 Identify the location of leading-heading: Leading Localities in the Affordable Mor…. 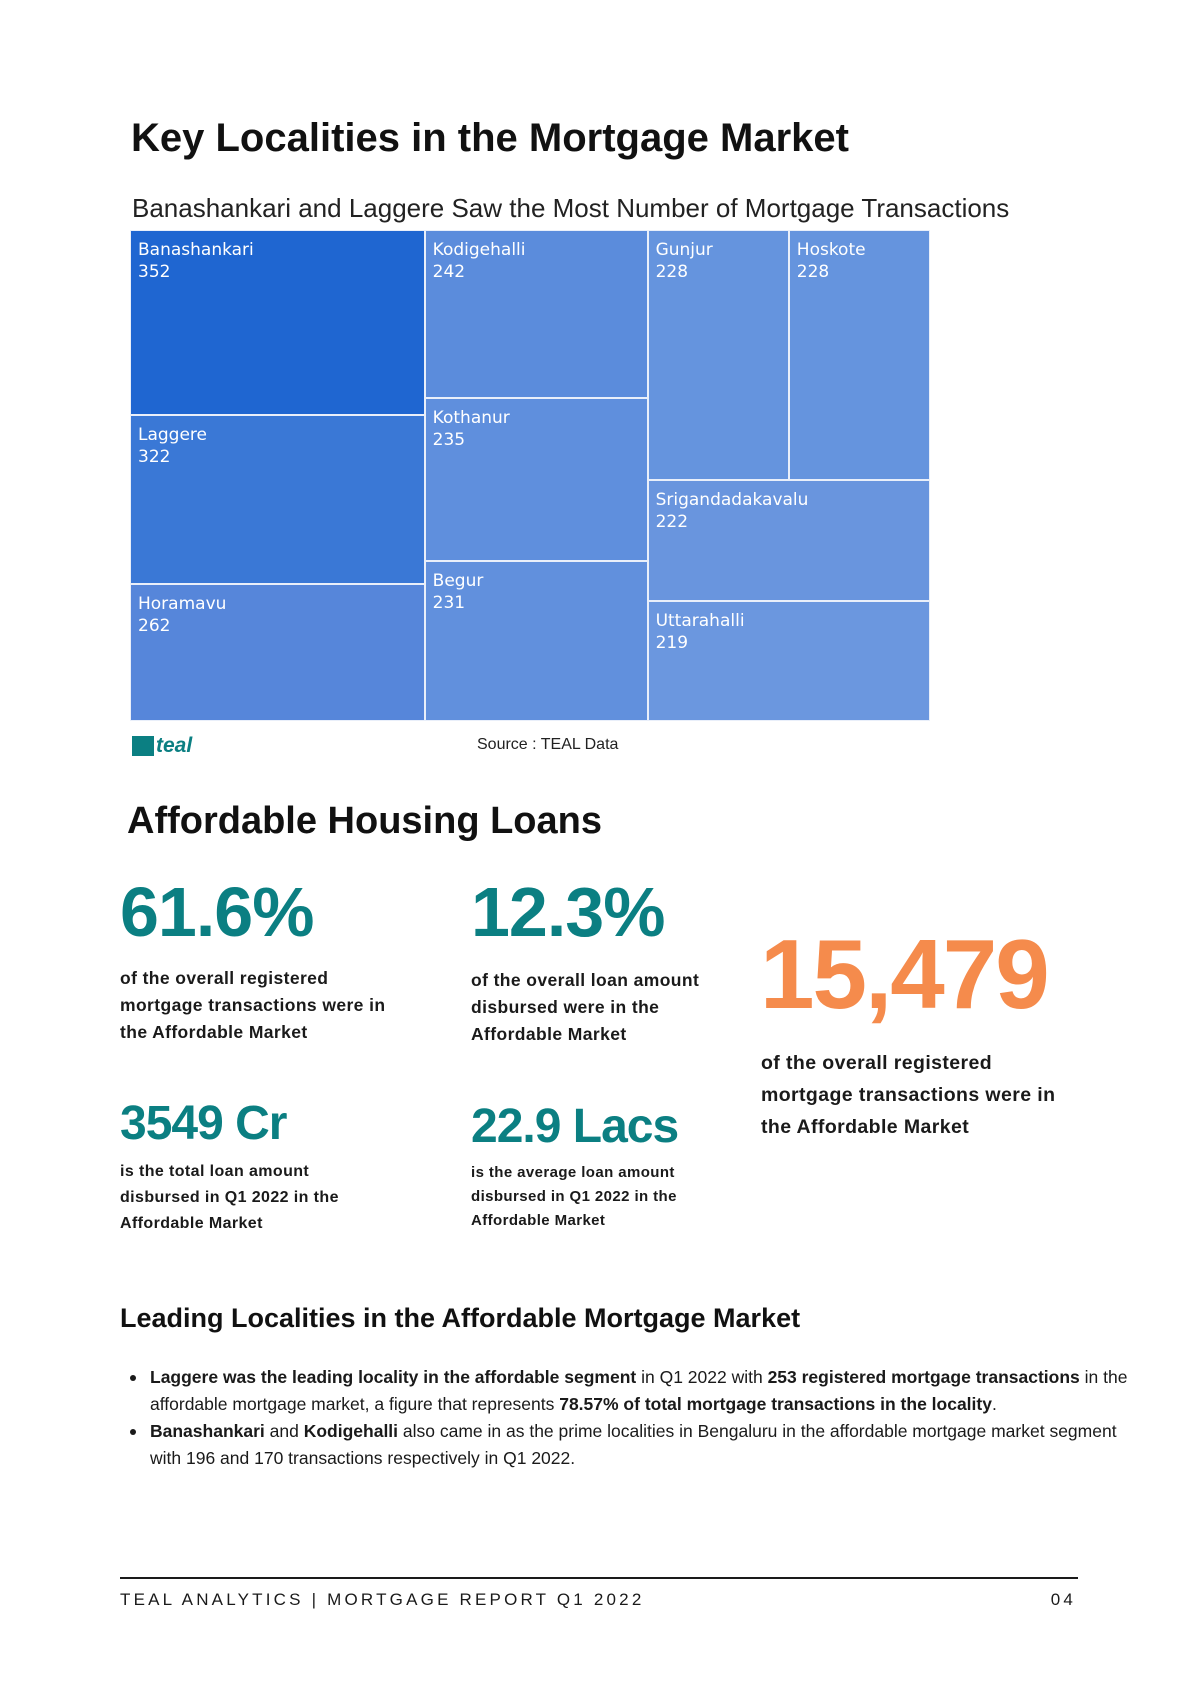
(460, 1318).